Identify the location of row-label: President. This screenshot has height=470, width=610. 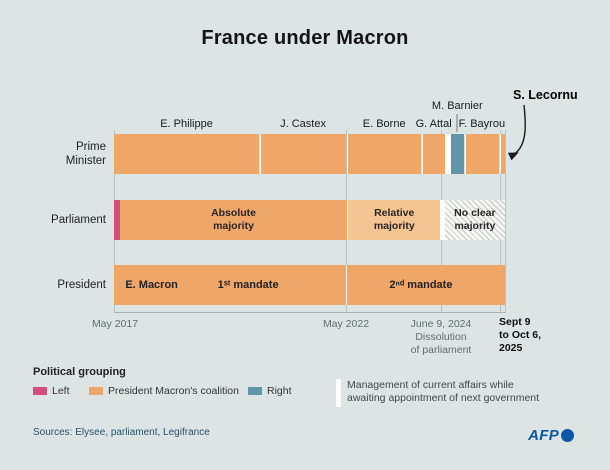
(81, 285).